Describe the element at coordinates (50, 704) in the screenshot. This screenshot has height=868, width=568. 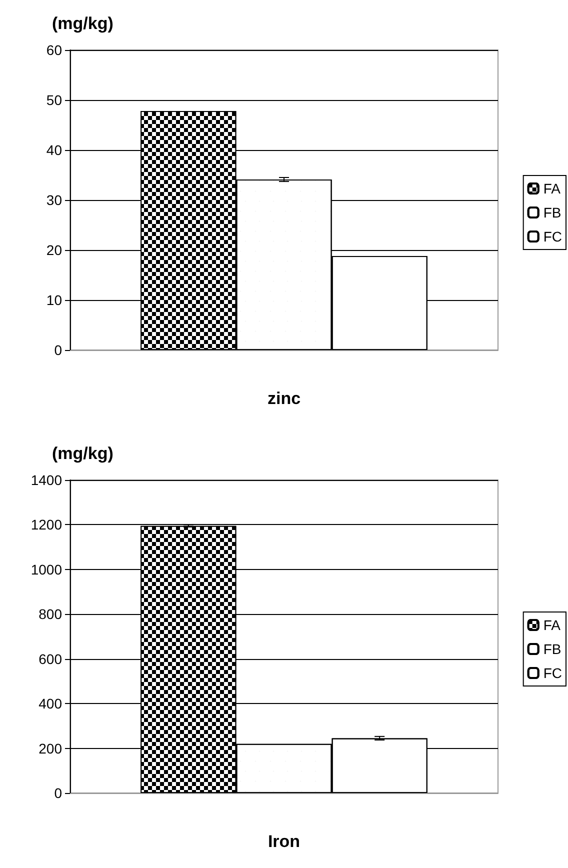
I see `y-tick-label: 400` at that location.